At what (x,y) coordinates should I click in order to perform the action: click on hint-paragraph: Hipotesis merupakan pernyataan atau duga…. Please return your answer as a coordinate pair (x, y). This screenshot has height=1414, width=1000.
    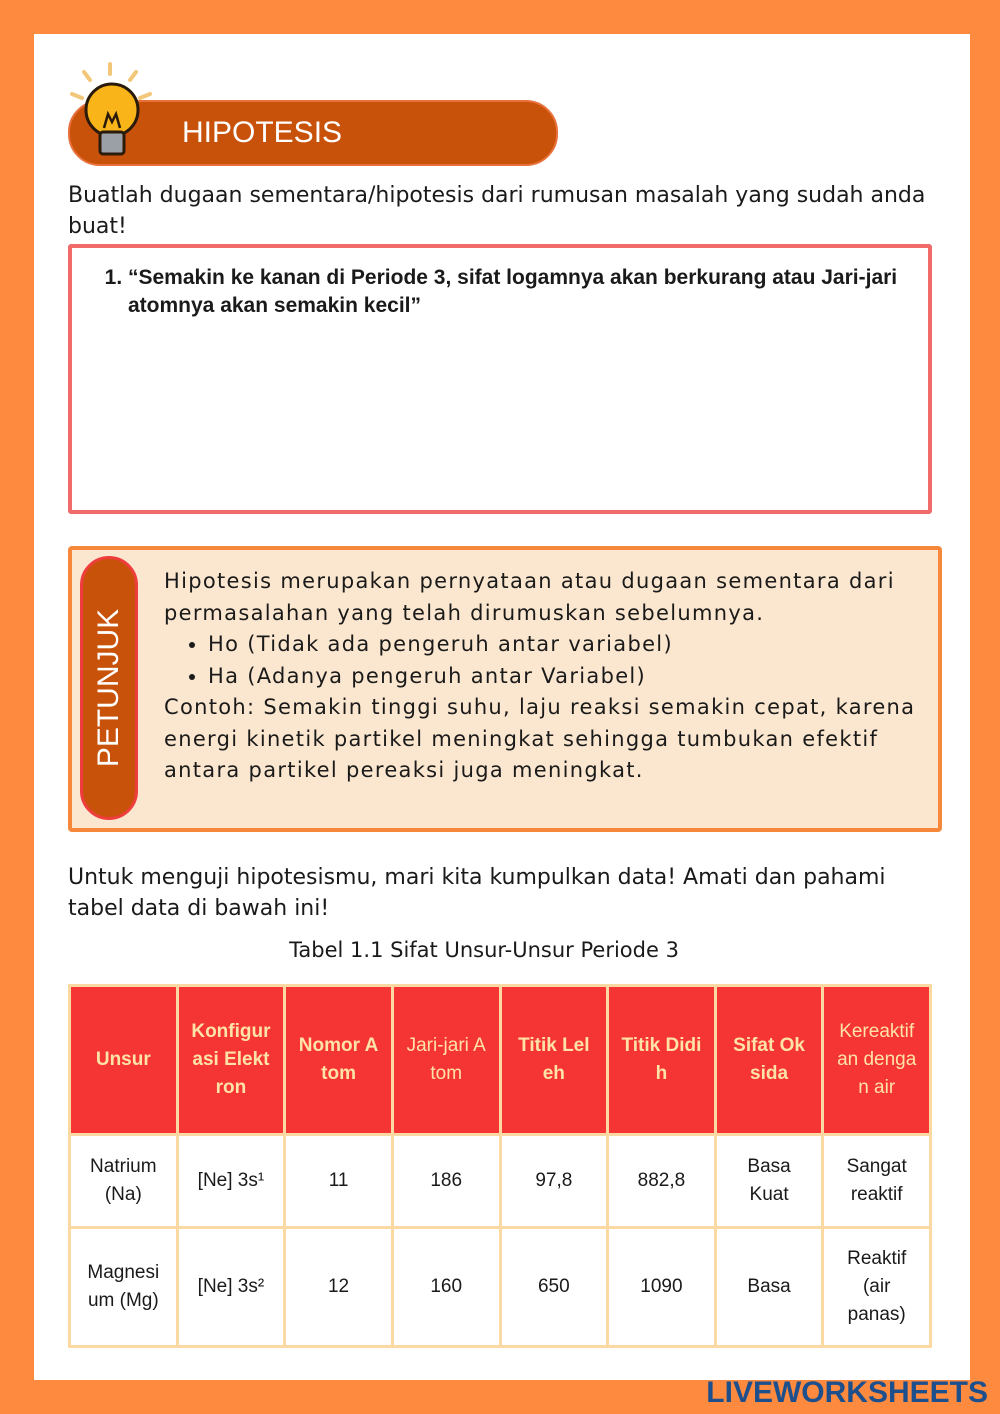
    Looking at the image, I should click on (529, 597).